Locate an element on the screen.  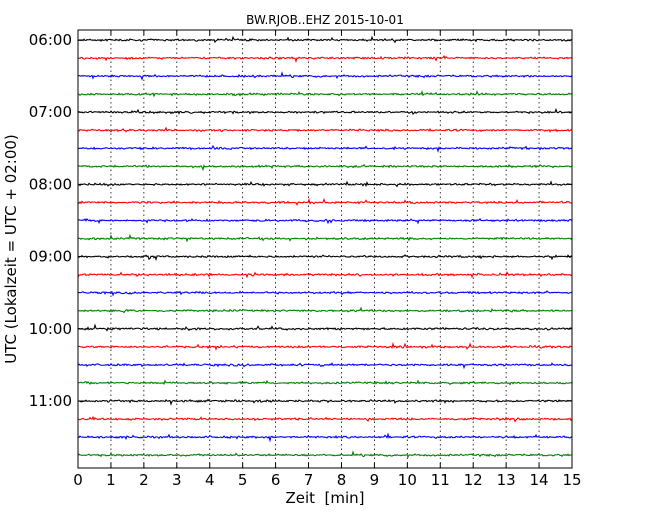
x-tick-label: 3 is located at coordinates (177, 480).